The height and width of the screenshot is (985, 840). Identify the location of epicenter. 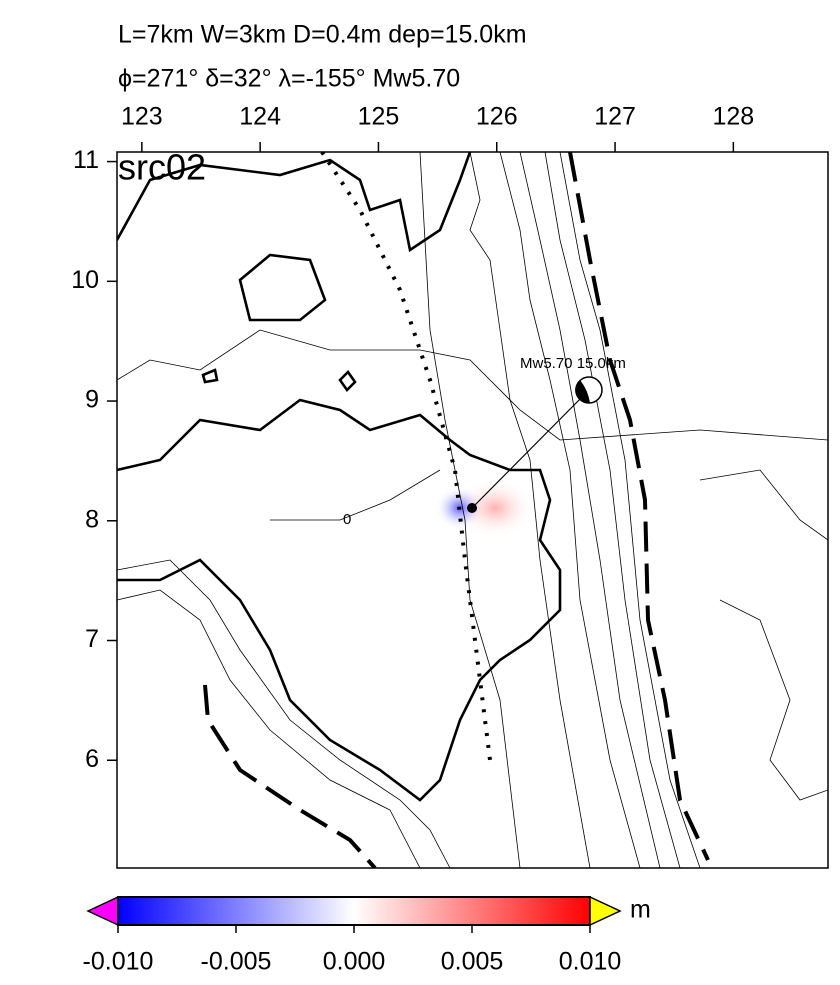
(472, 508).